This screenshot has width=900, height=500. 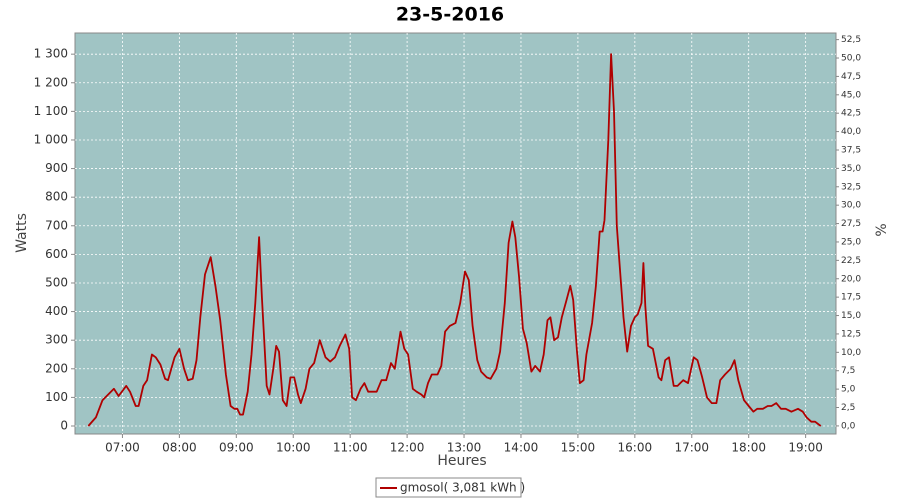 I want to click on y2-tick-label: 52,5, so click(x=851, y=40).